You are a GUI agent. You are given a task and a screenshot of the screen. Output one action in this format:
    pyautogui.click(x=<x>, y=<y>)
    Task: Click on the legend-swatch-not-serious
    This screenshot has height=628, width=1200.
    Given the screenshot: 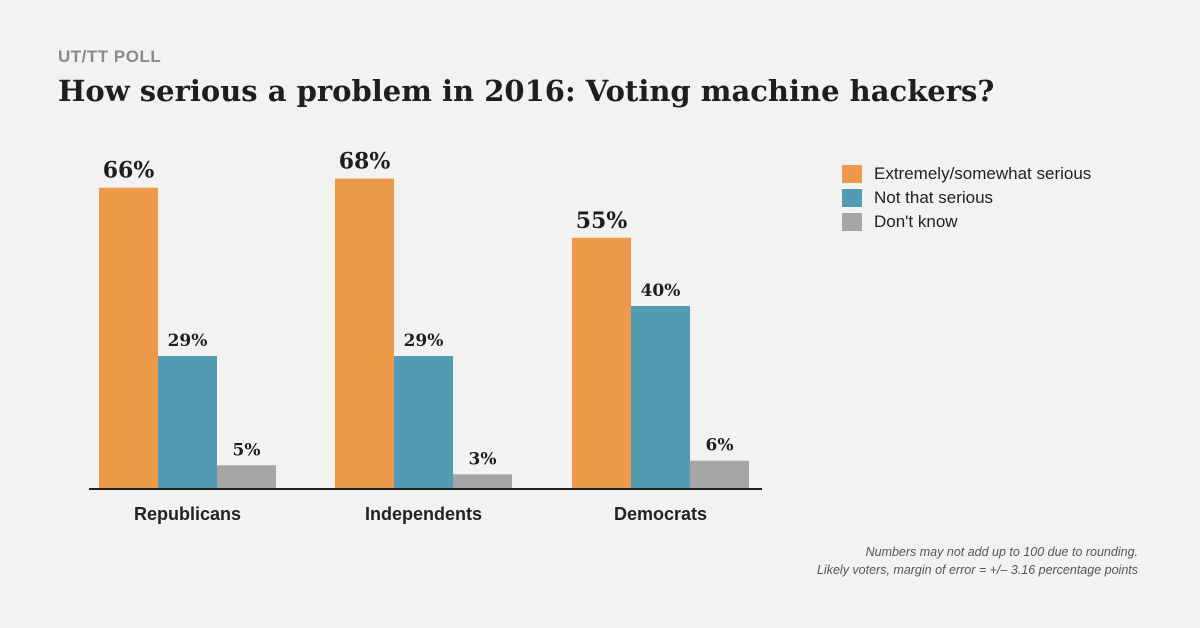 What is the action you would take?
    pyautogui.click(x=852, y=198)
    